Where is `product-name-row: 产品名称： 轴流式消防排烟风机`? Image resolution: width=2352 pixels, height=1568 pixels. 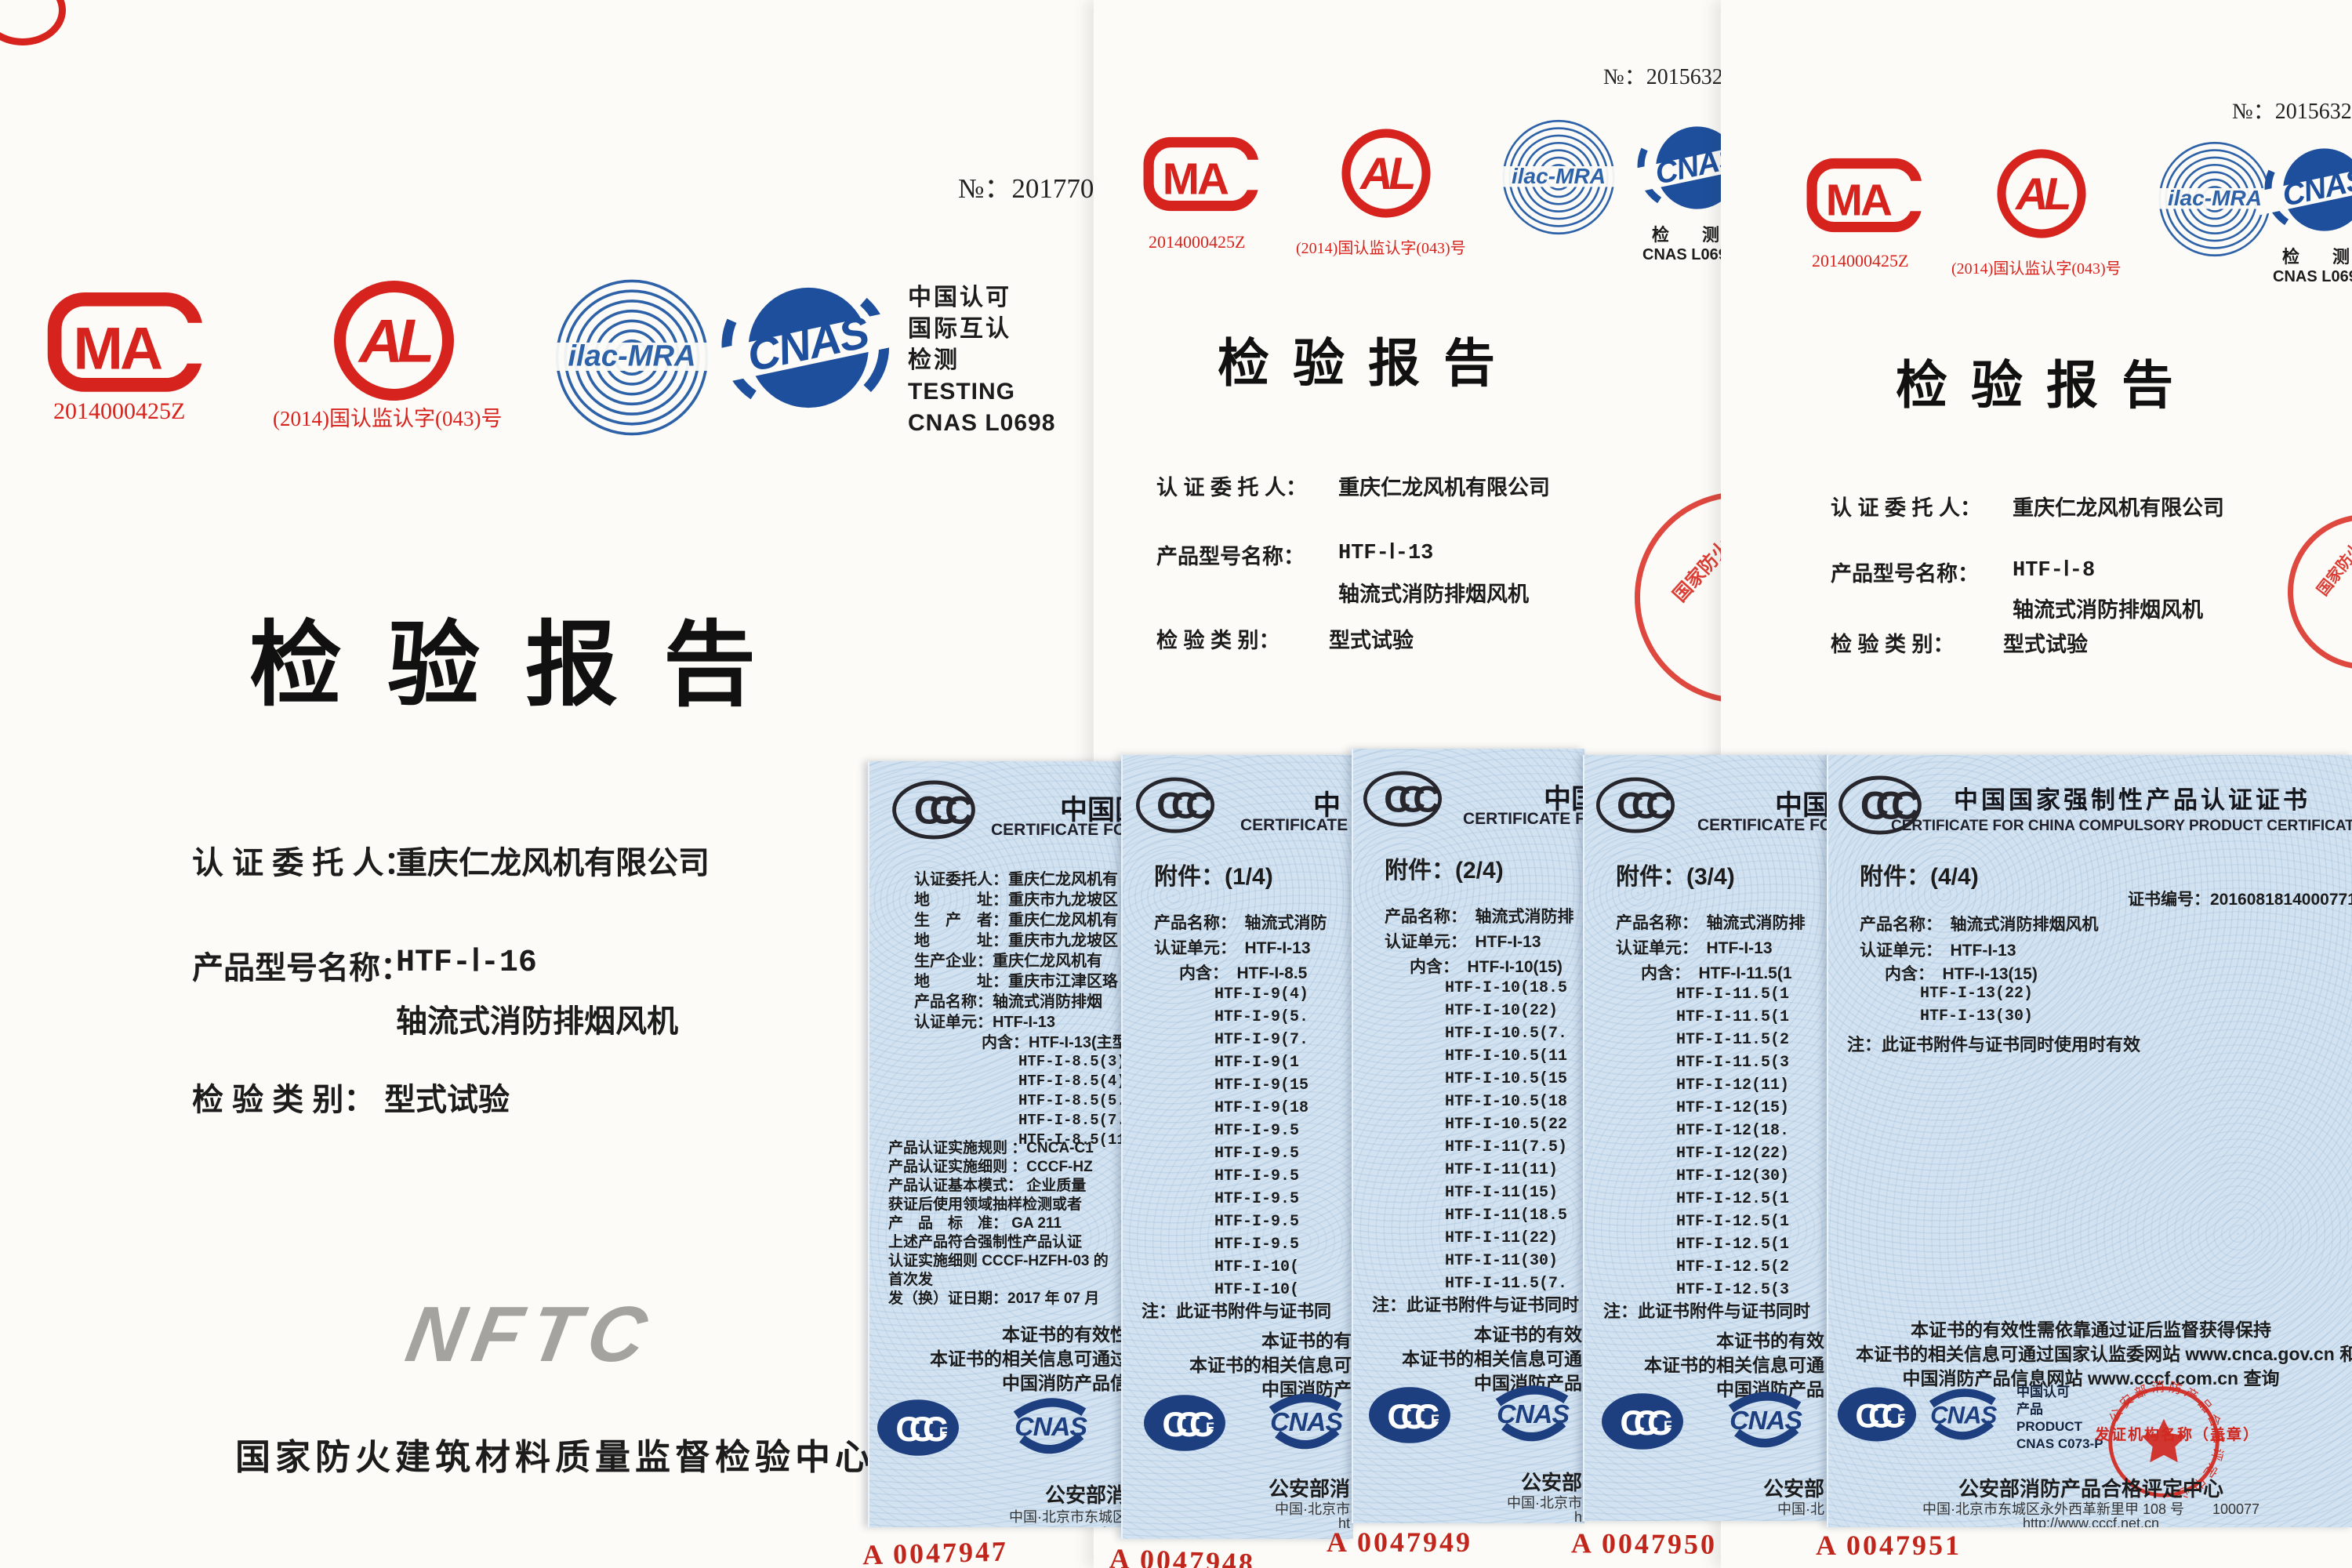 product-name-row: 产品名称： 轴流式消防排烟风机 is located at coordinates (1979, 925).